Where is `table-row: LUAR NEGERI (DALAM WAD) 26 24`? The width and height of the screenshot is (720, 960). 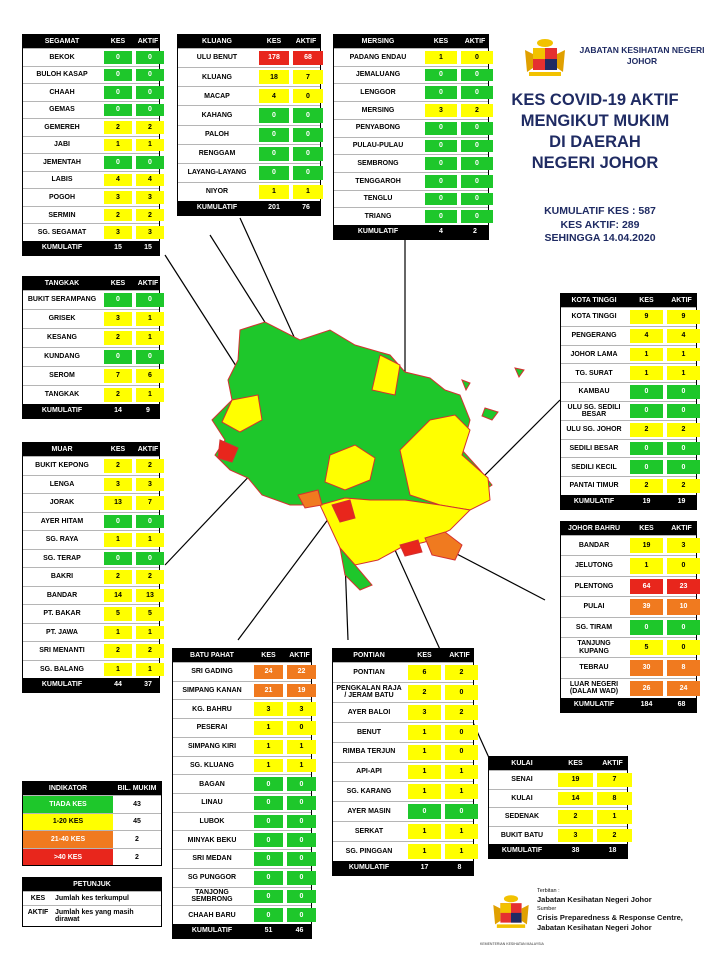 table-row: LUAR NEGERI (DALAM WAD) 26 24 is located at coordinates (630, 687).